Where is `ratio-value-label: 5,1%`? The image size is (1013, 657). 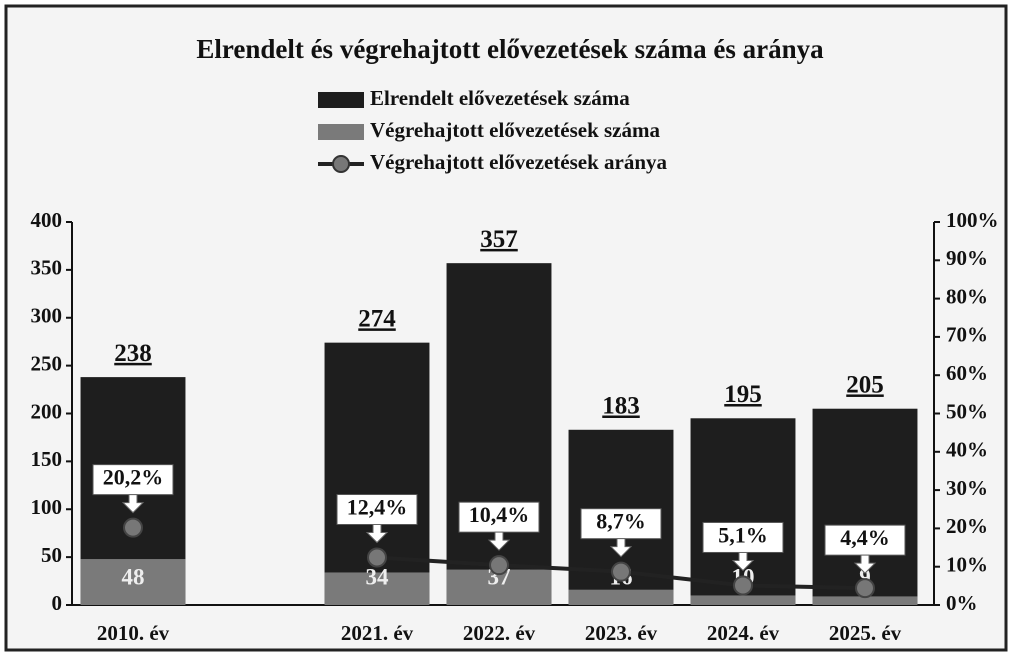 ratio-value-label: 5,1% is located at coordinates (743, 535).